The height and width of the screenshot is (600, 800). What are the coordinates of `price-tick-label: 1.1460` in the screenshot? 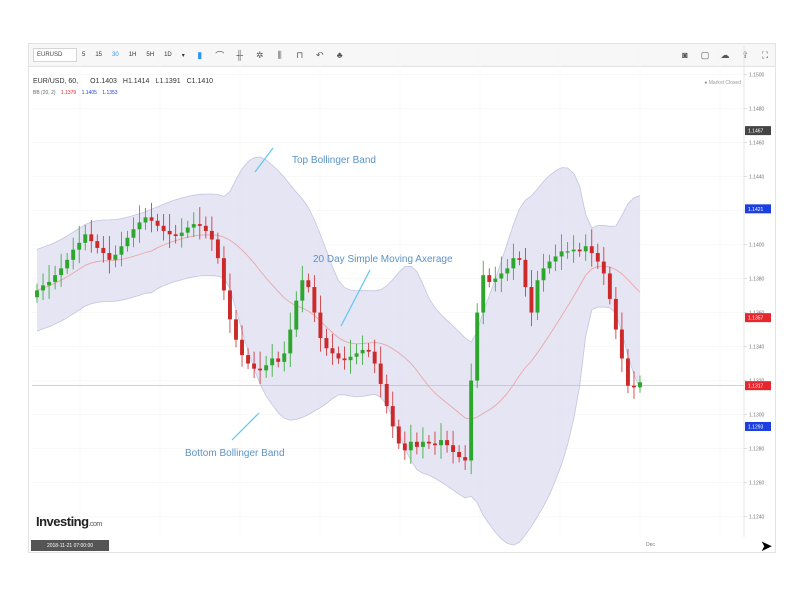 It's located at (757, 144).